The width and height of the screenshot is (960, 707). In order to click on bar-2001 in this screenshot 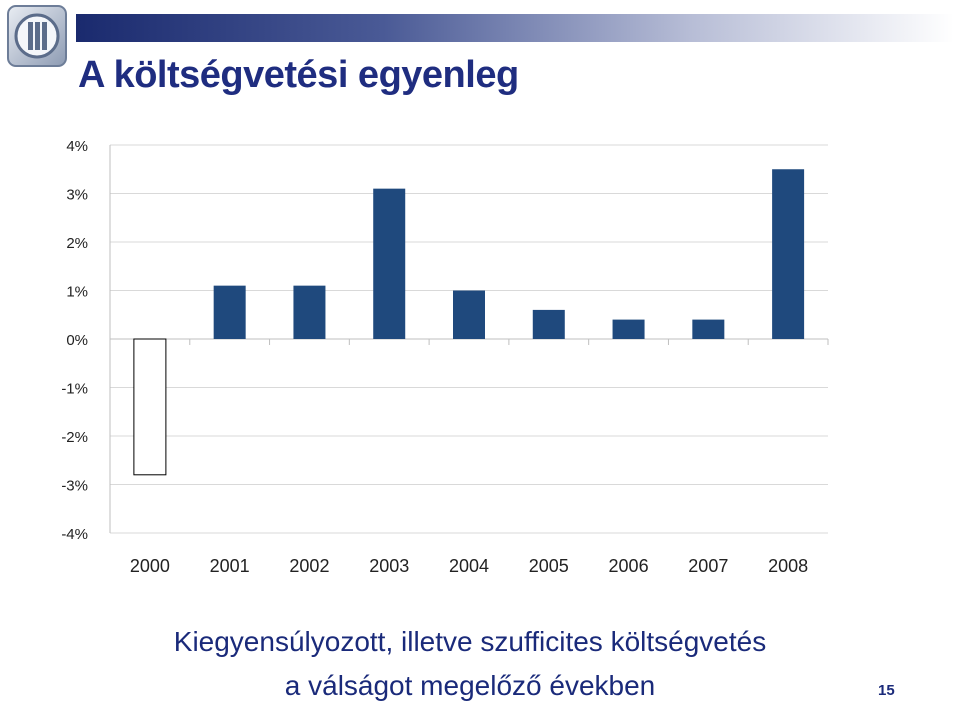, I will do `click(229, 312)`.